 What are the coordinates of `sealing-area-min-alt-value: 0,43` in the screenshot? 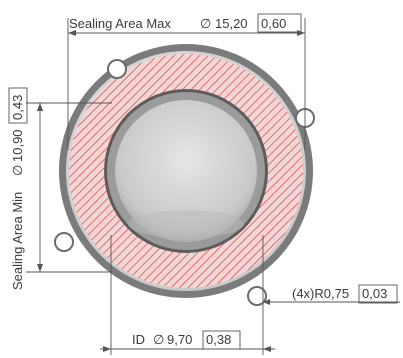 It's located at (17, 107).